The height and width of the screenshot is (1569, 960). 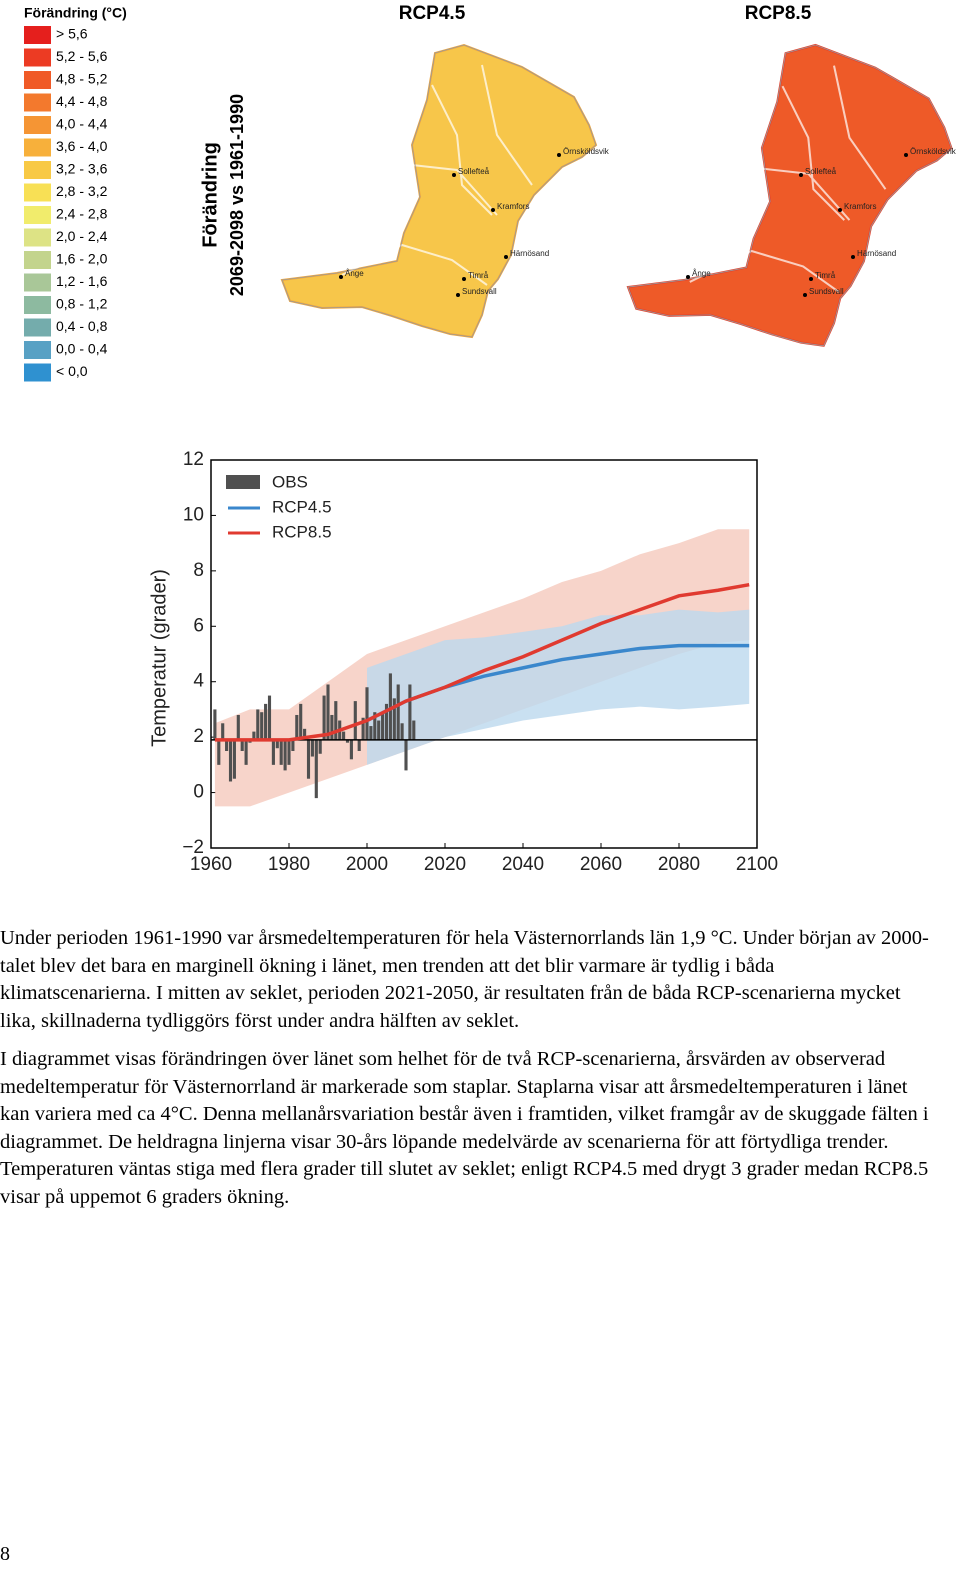 I want to click on page-number: 8, so click(x=5, y=1554).